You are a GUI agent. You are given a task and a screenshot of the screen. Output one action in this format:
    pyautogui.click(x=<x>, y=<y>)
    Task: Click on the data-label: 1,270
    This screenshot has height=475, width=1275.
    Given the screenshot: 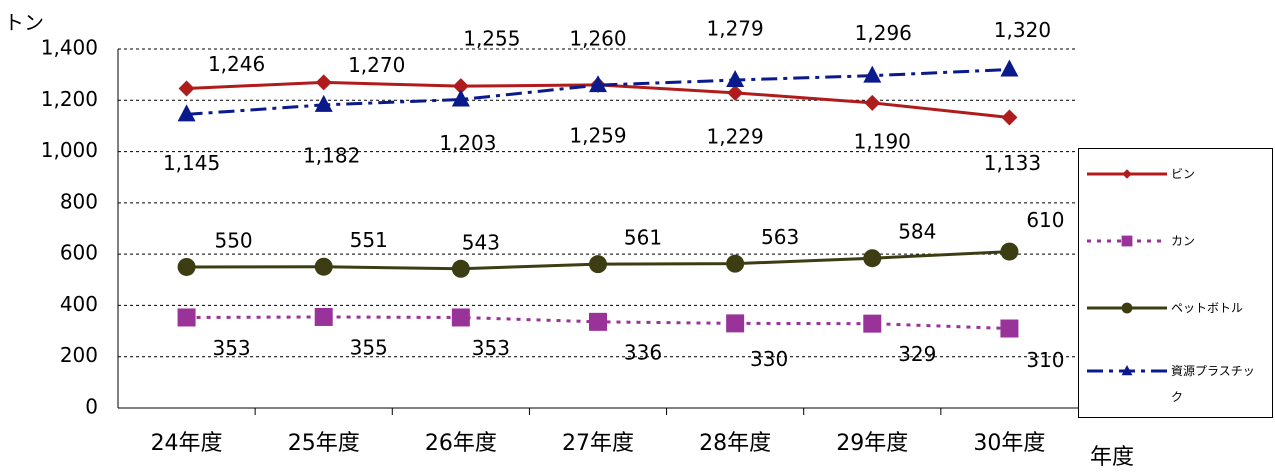 What is the action you would take?
    pyautogui.click(x=376, y=65)
    